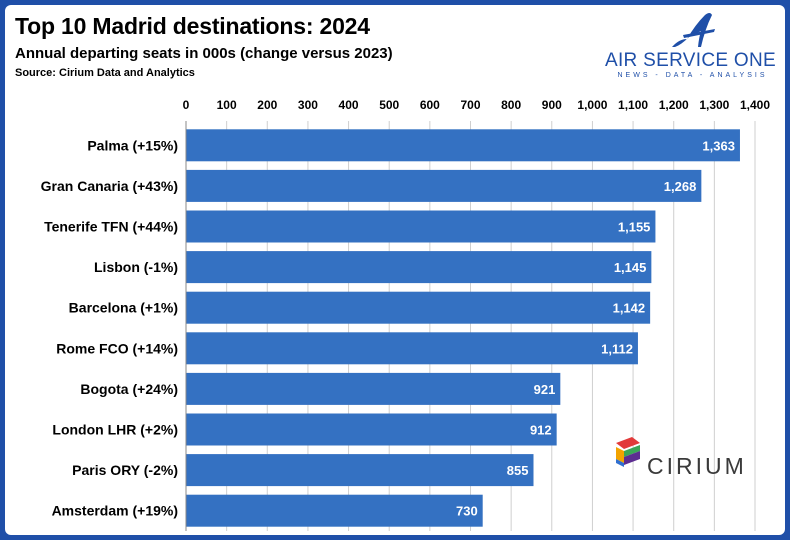 This screenshot has width=790, height=540. I want to click on plane-logo-icon, so click(693, 30).